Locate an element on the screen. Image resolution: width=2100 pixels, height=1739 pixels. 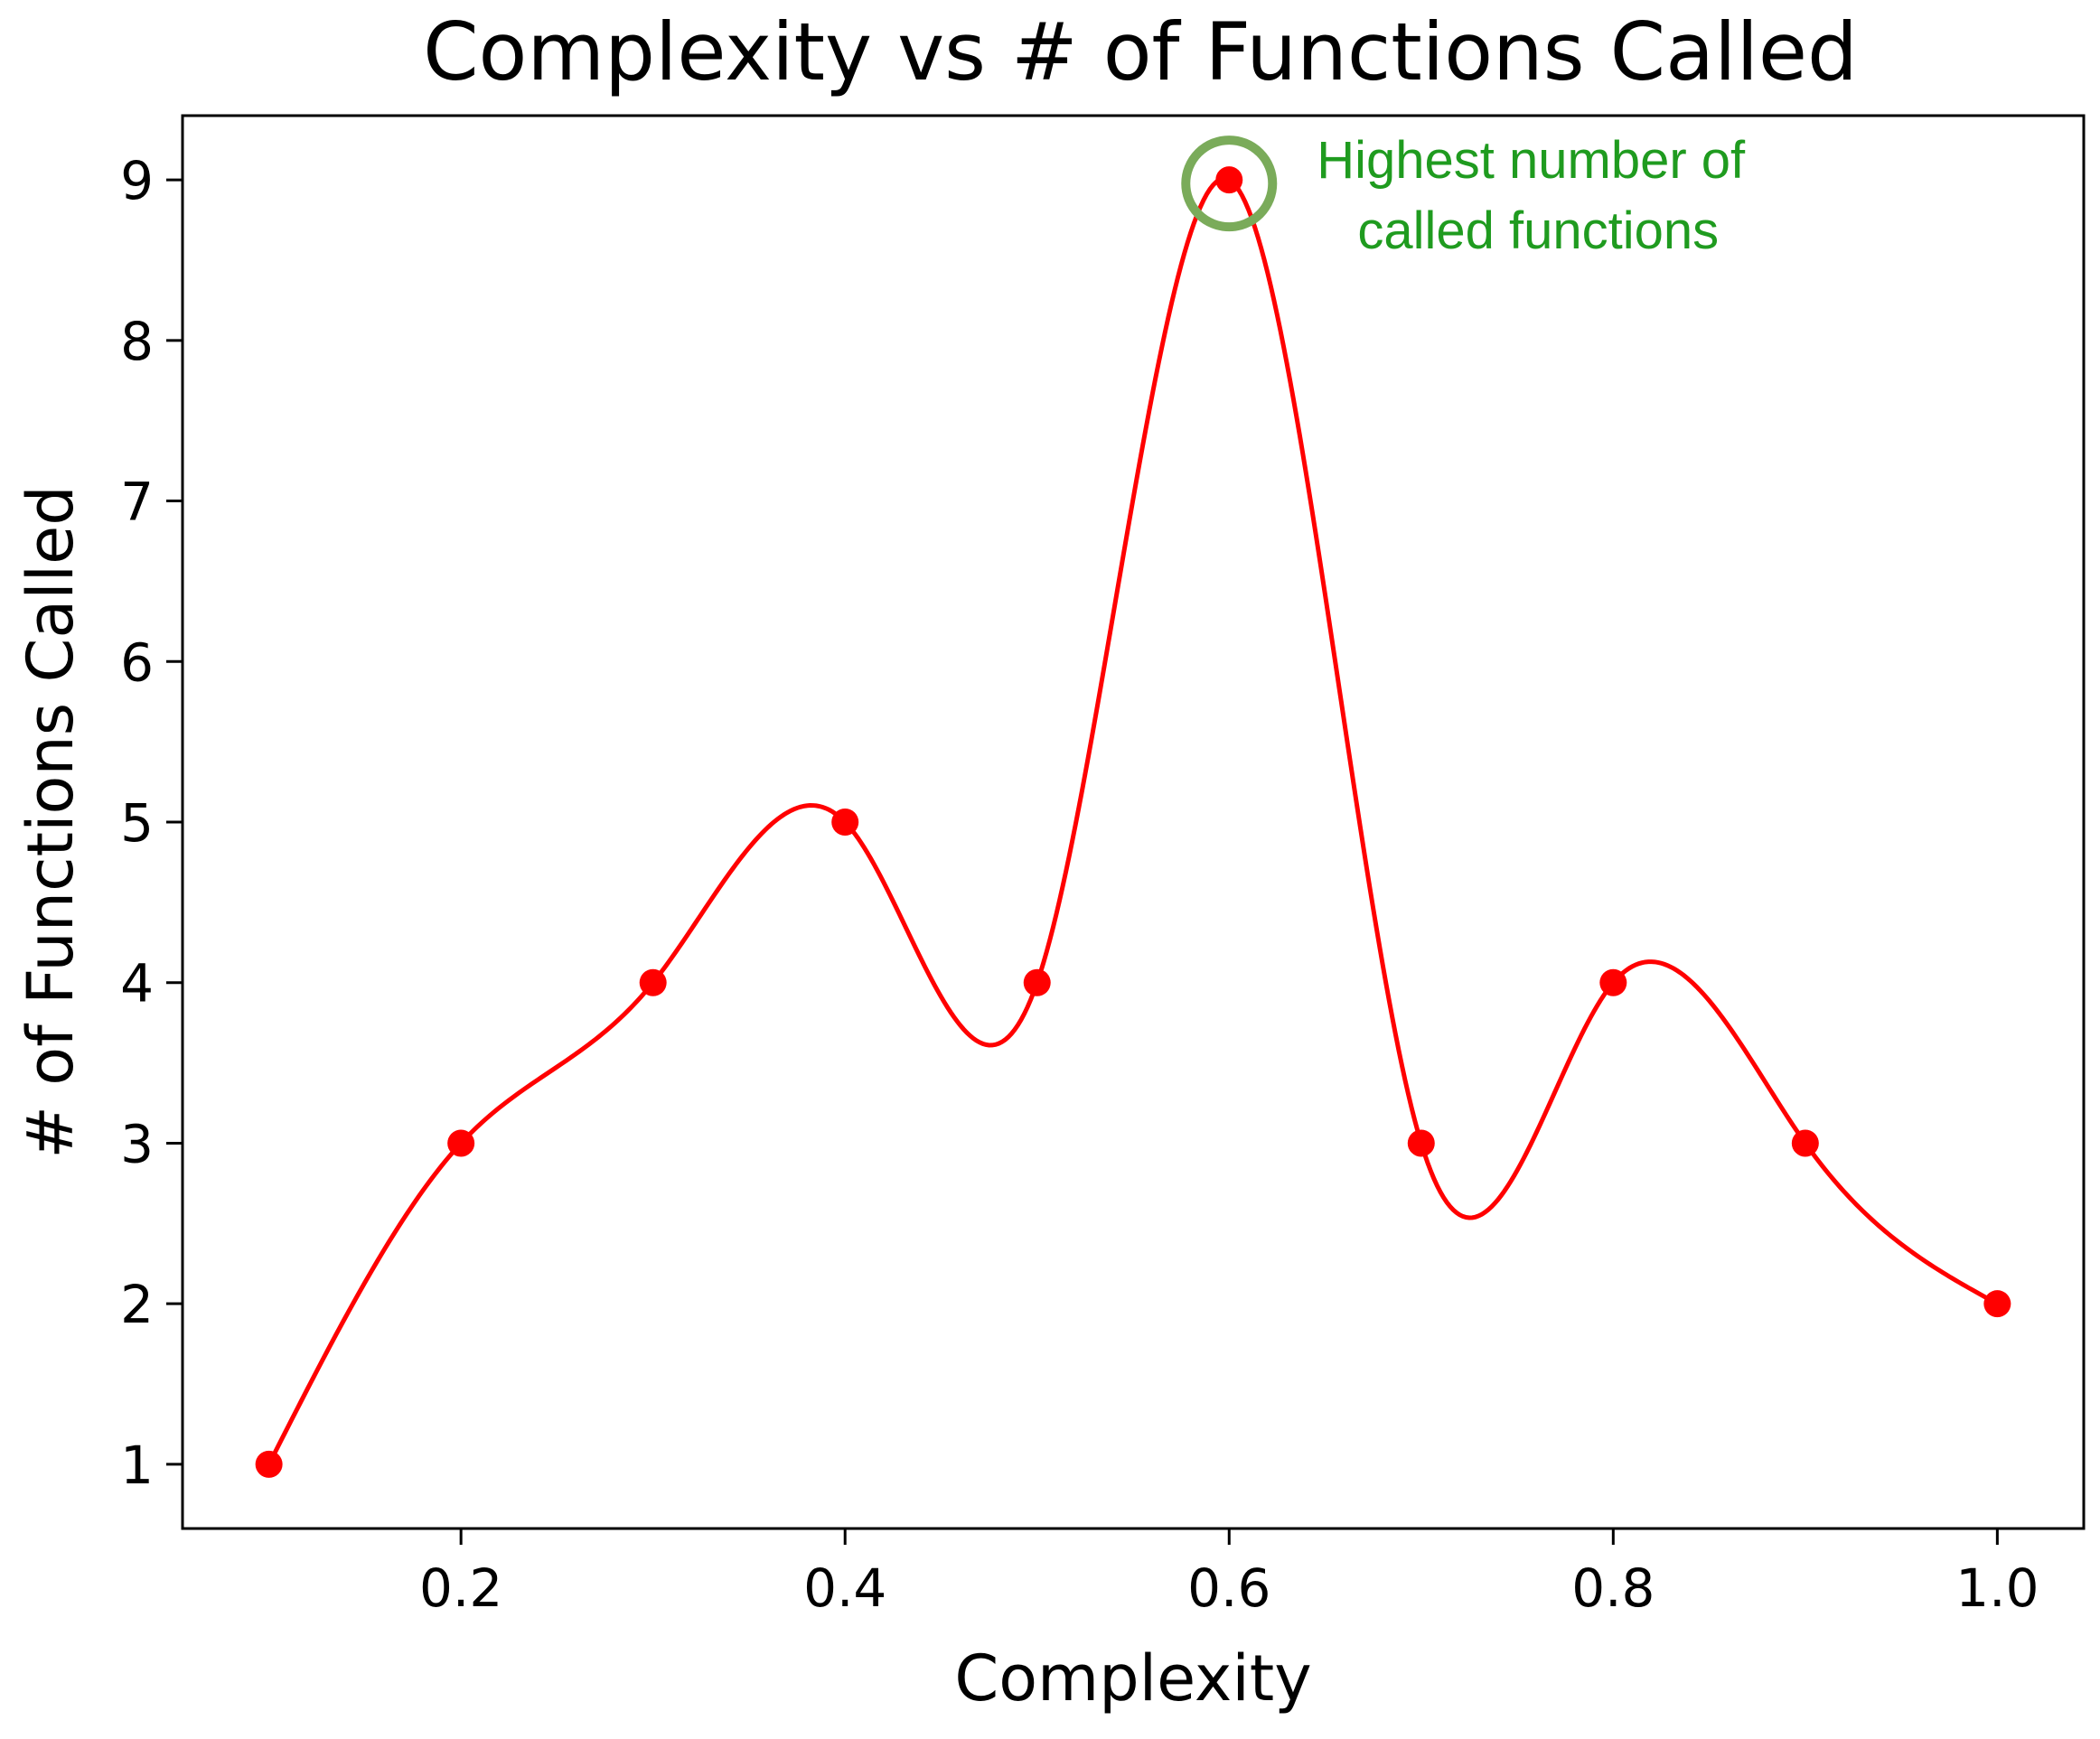
y-tick-label: 4 is located at coordinates (137, 983).